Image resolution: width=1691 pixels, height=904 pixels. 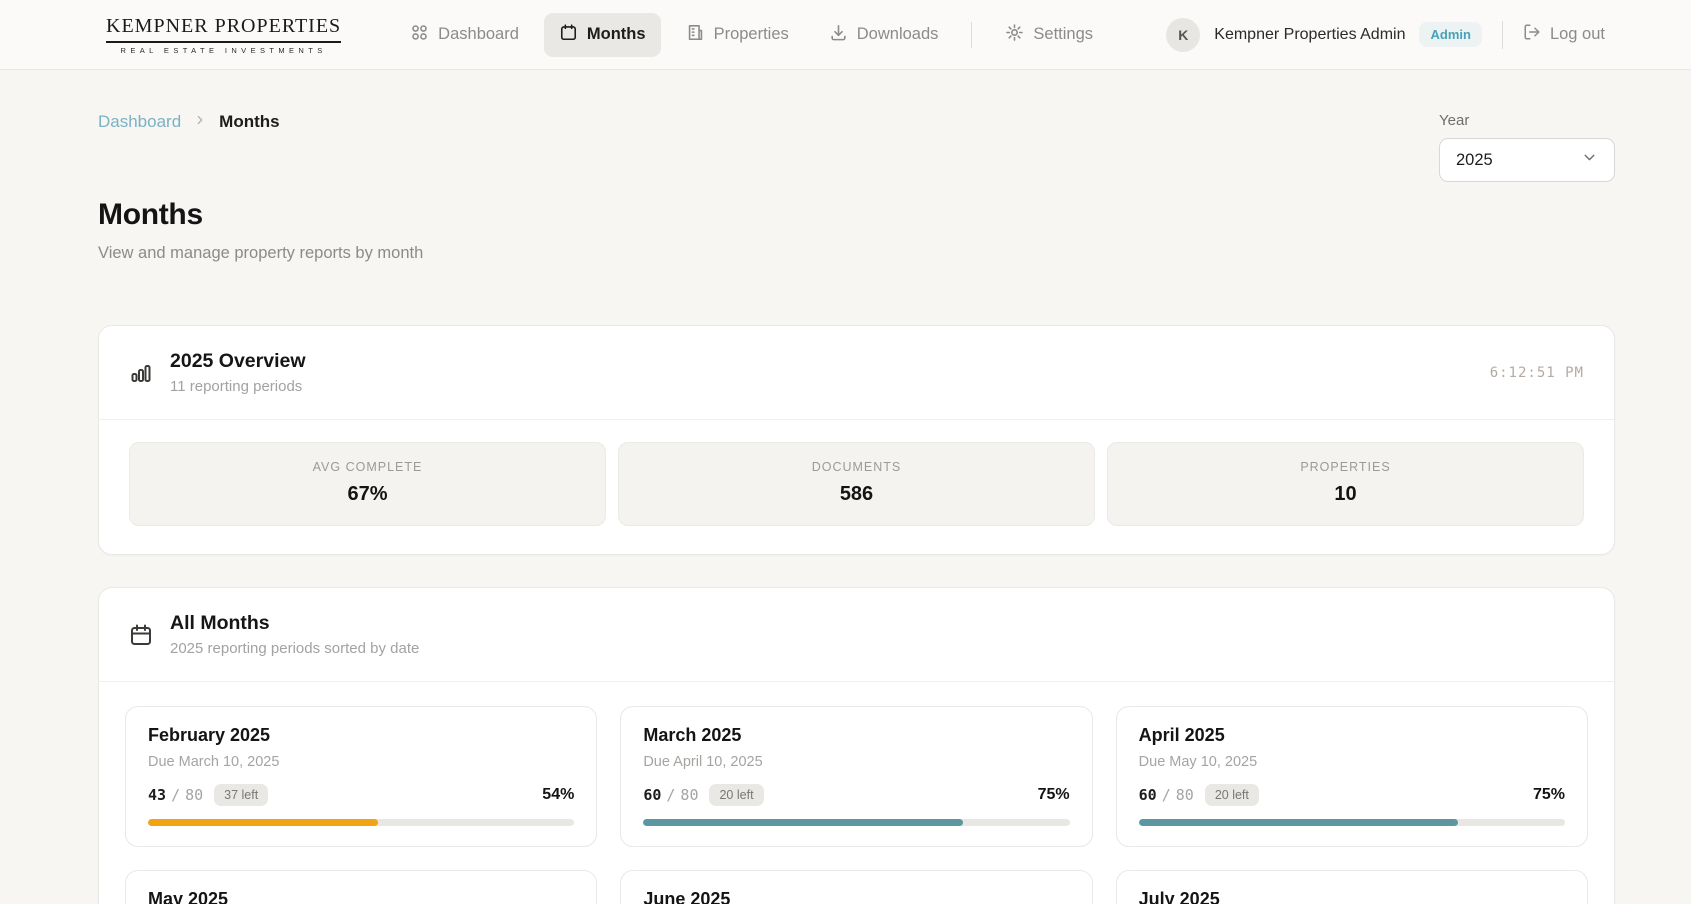 I want to click on divider, so click(x=1502, y=34).